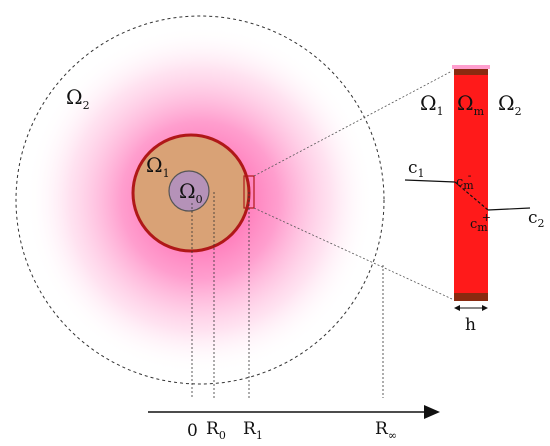 The height and width of the screenshot is (446, 550). I want to click on label-omega2-outer: Ω2, so click(78, 98).